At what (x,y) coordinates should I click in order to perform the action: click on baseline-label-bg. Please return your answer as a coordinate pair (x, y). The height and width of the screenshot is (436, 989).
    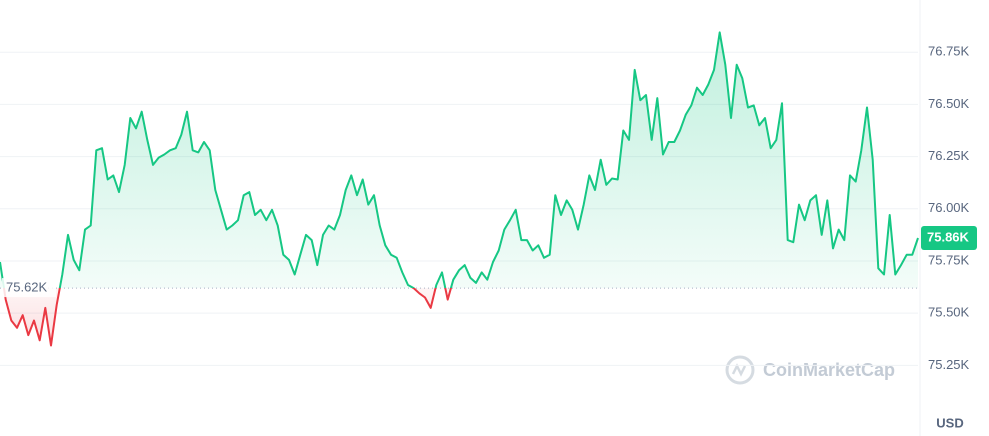
    Looking at the image, I should click on (29, 288).